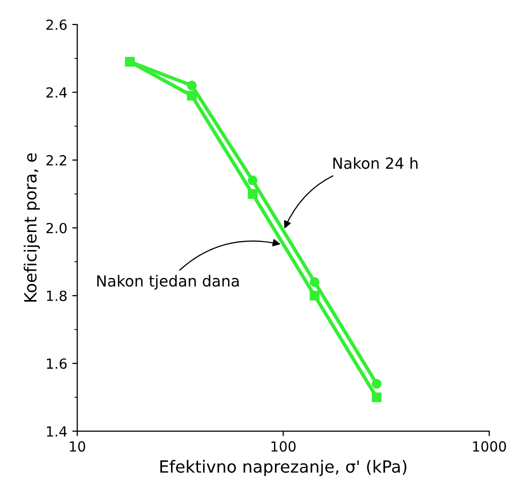 The height and width of the screenshot is (490, 515). Describe the element at coordinates (56, 24) in the screenshot. I see `y-tick-label: 2.6` at that location.